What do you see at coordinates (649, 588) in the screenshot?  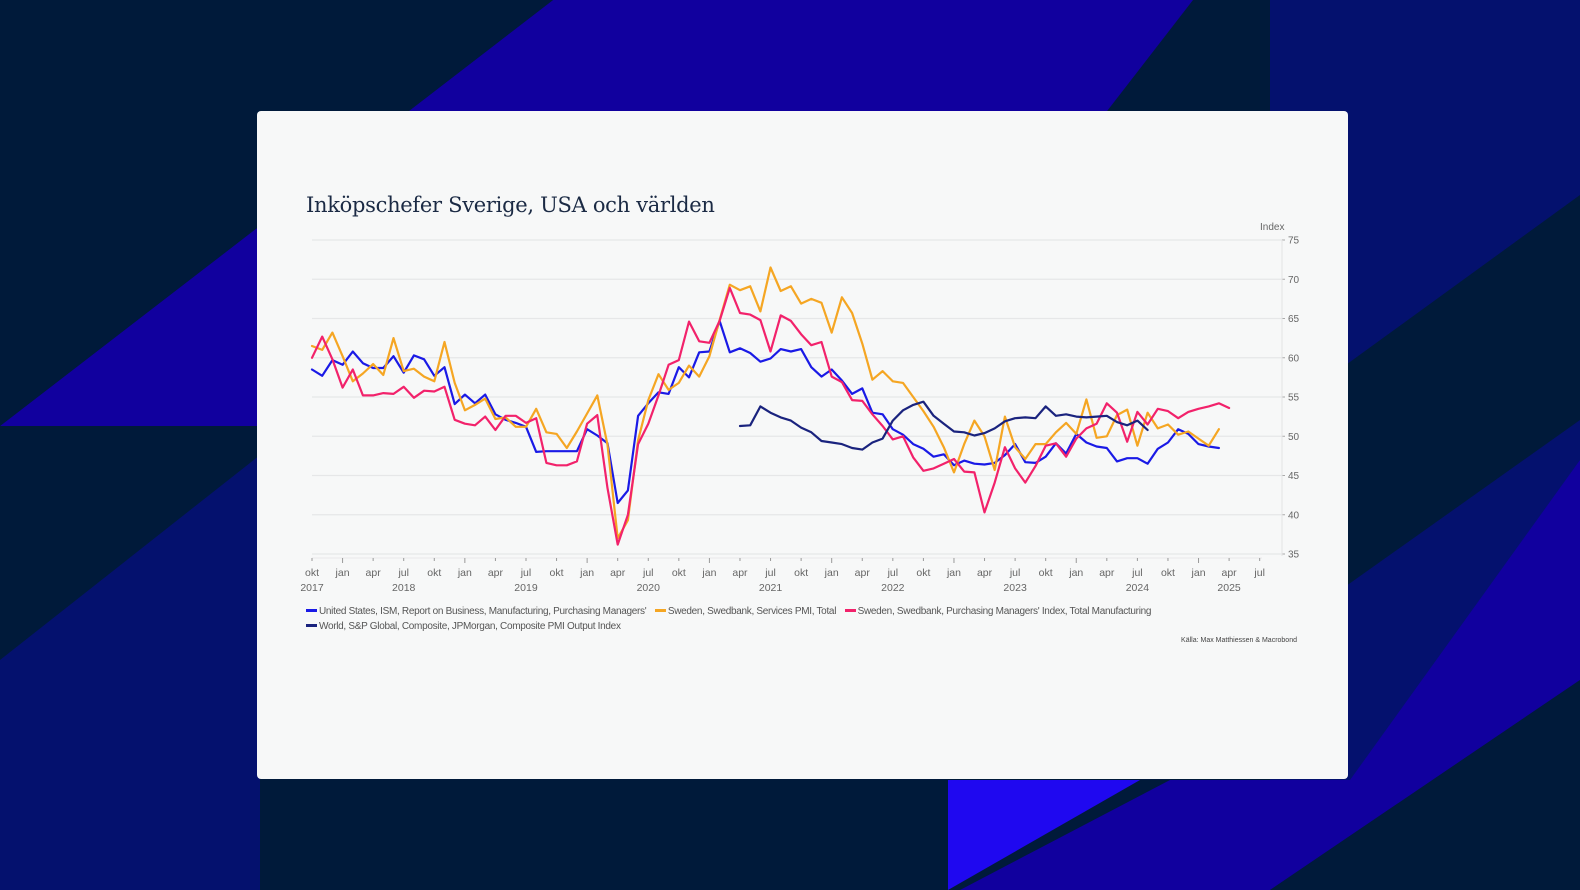 I see `x-year-label: 2020` at bounding box center [649, 588].